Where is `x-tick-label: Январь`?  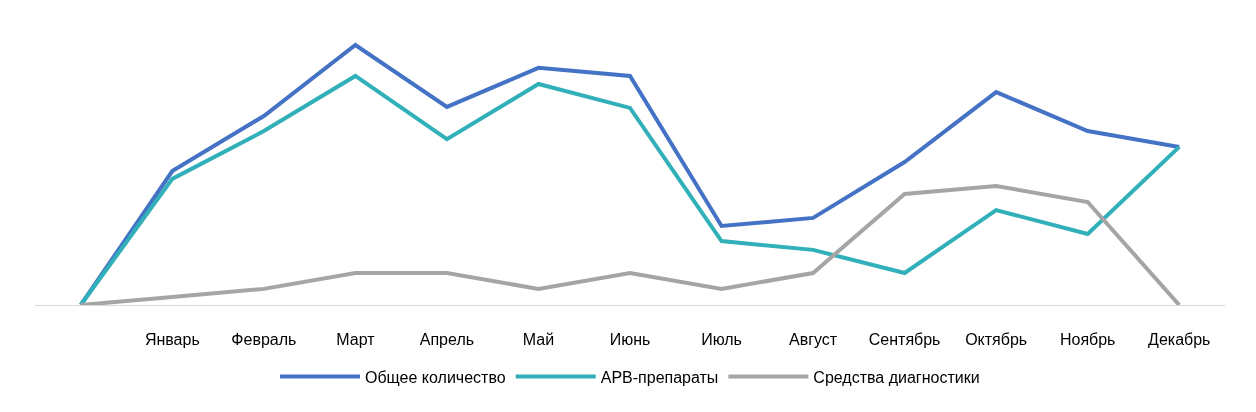
x-tick-label: Январь is located at coordinates (172, 340).